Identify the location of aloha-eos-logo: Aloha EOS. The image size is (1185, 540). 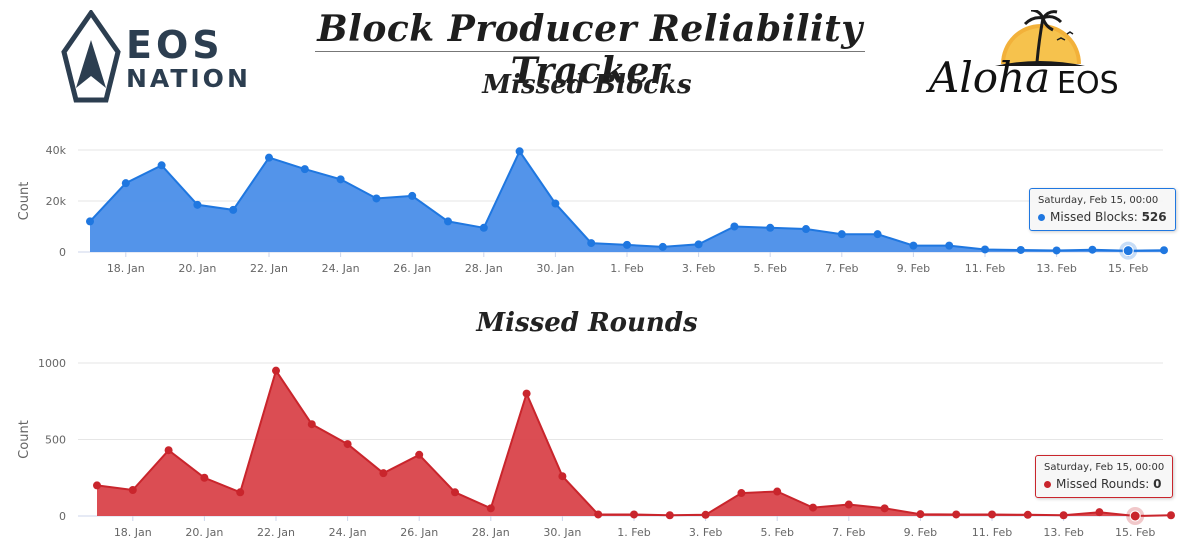
(1030, 57).